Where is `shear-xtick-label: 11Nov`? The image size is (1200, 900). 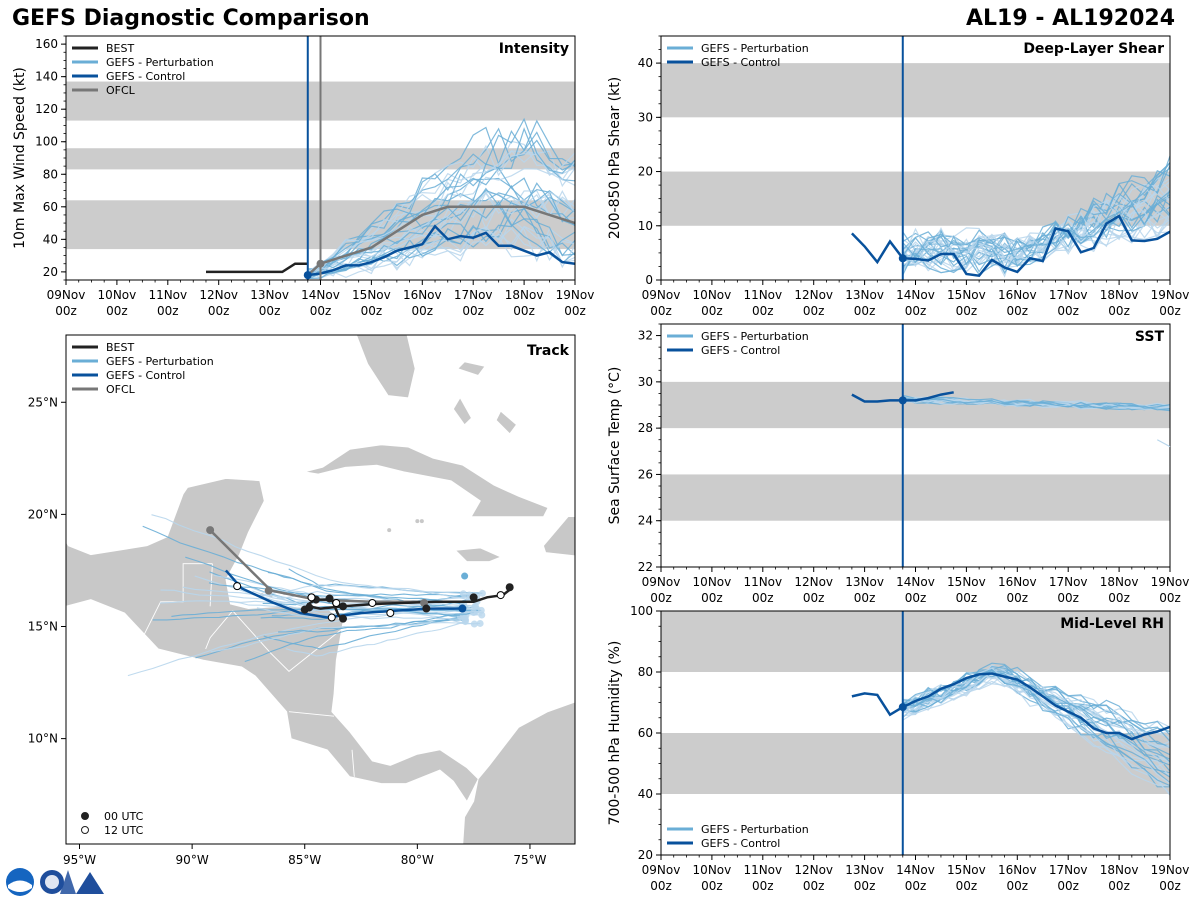 shear-xtick-label: 11Nov is located at coordinates (762, 295).